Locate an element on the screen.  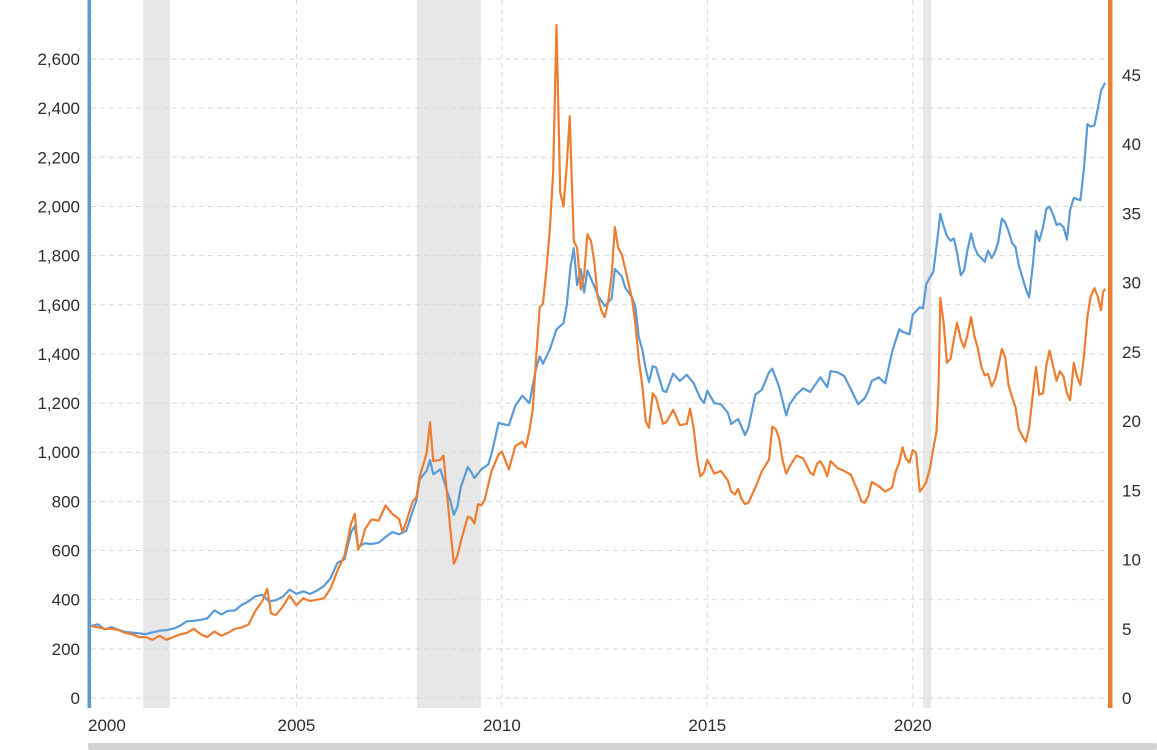
time-range-scrollbar-track is located at coordinates (622, 746).